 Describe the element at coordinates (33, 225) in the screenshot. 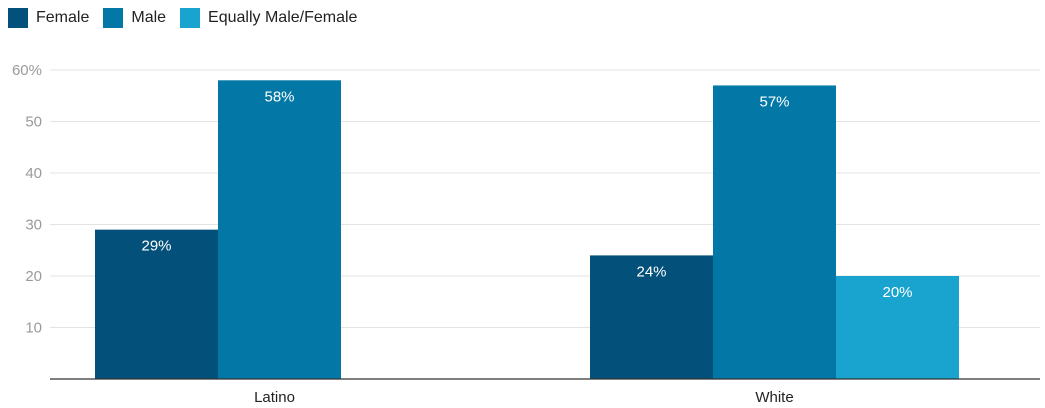

I see `y-tick-label: 30` at that location.